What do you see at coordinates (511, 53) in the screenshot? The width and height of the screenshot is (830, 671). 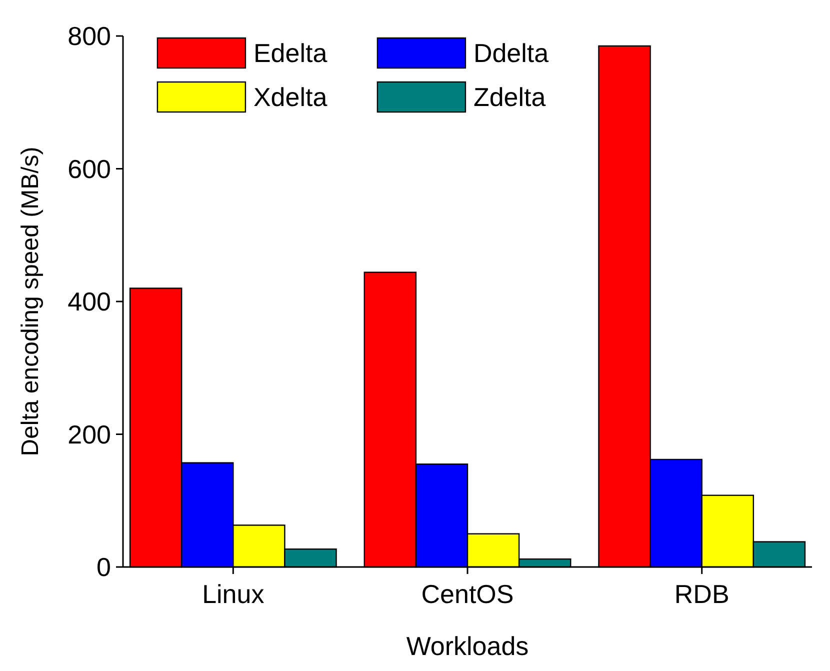 I see `legend-label: Ddelta` at bounding box center [511, 53].